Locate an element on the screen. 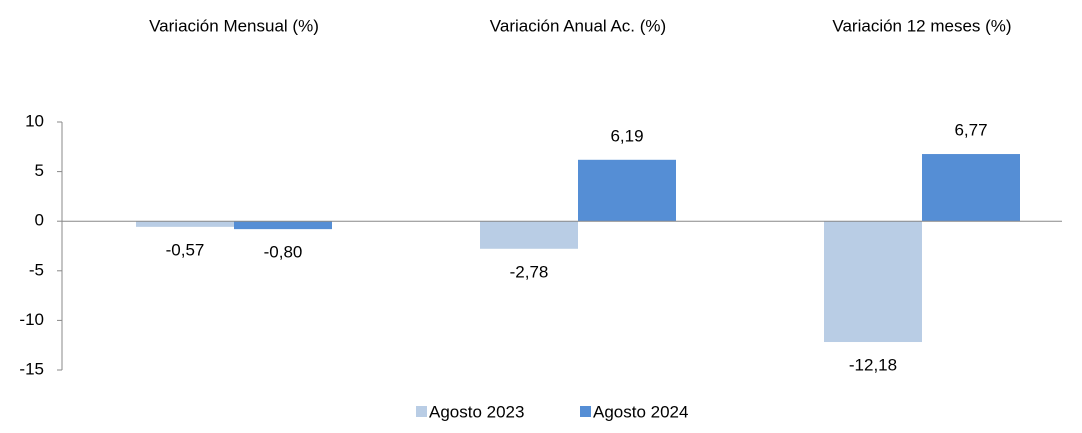 Image resolution: width=1082 pixels, height=433 pixels. legend-label: Agosto 2023 is located at coordinates (476, 411).